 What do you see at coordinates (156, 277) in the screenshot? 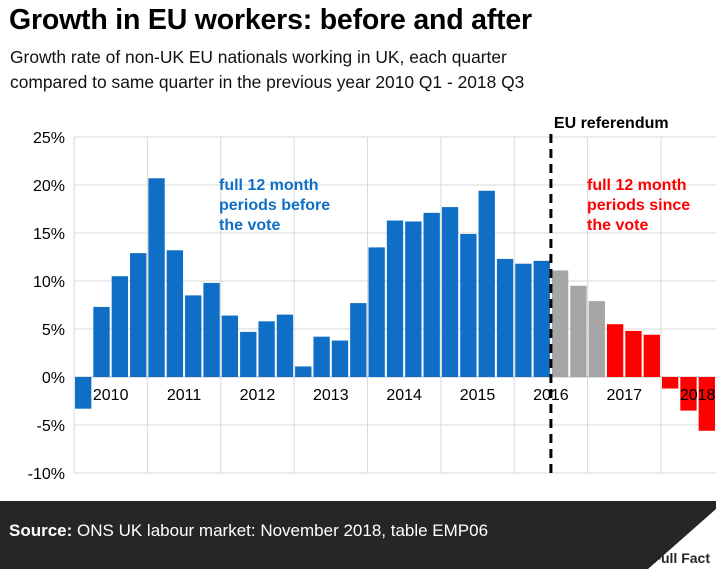
I see `bar-2011-q1` at bounding box center [156, 277].